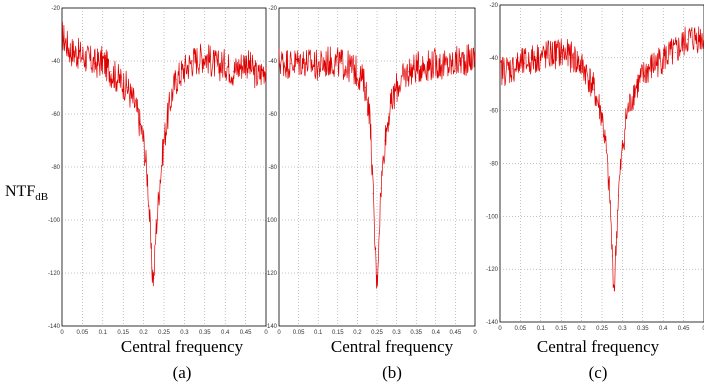 This screenshot has width=704, height=385. Describe the element at coordinates (521, 329) in the screenshot. I see `x-tick-label-c: 0.05` at that location.